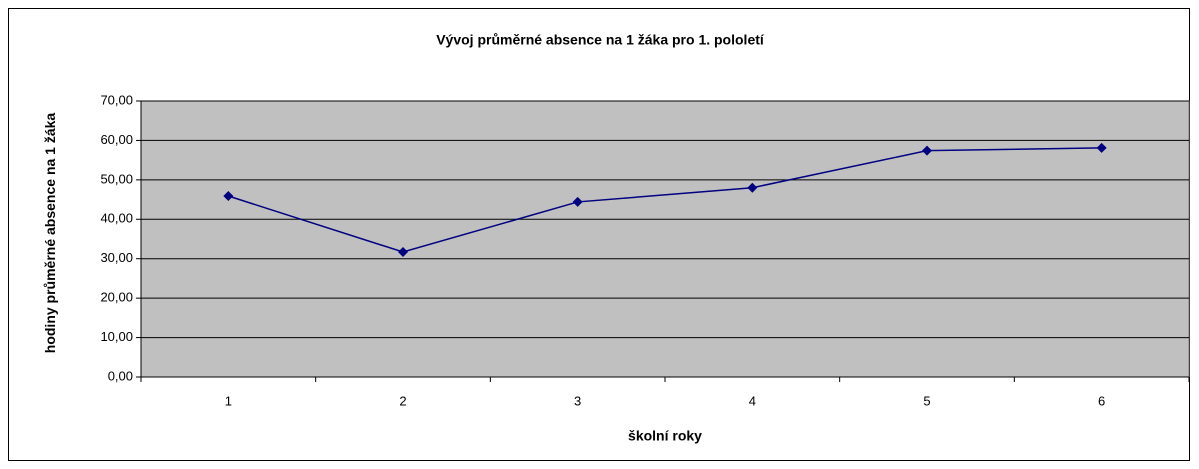 This screenshot has width=1199, height=469. Describe the element at coordinates (116, 297) in the screenshot. I see `y-tick-label: 20,00` at that location.